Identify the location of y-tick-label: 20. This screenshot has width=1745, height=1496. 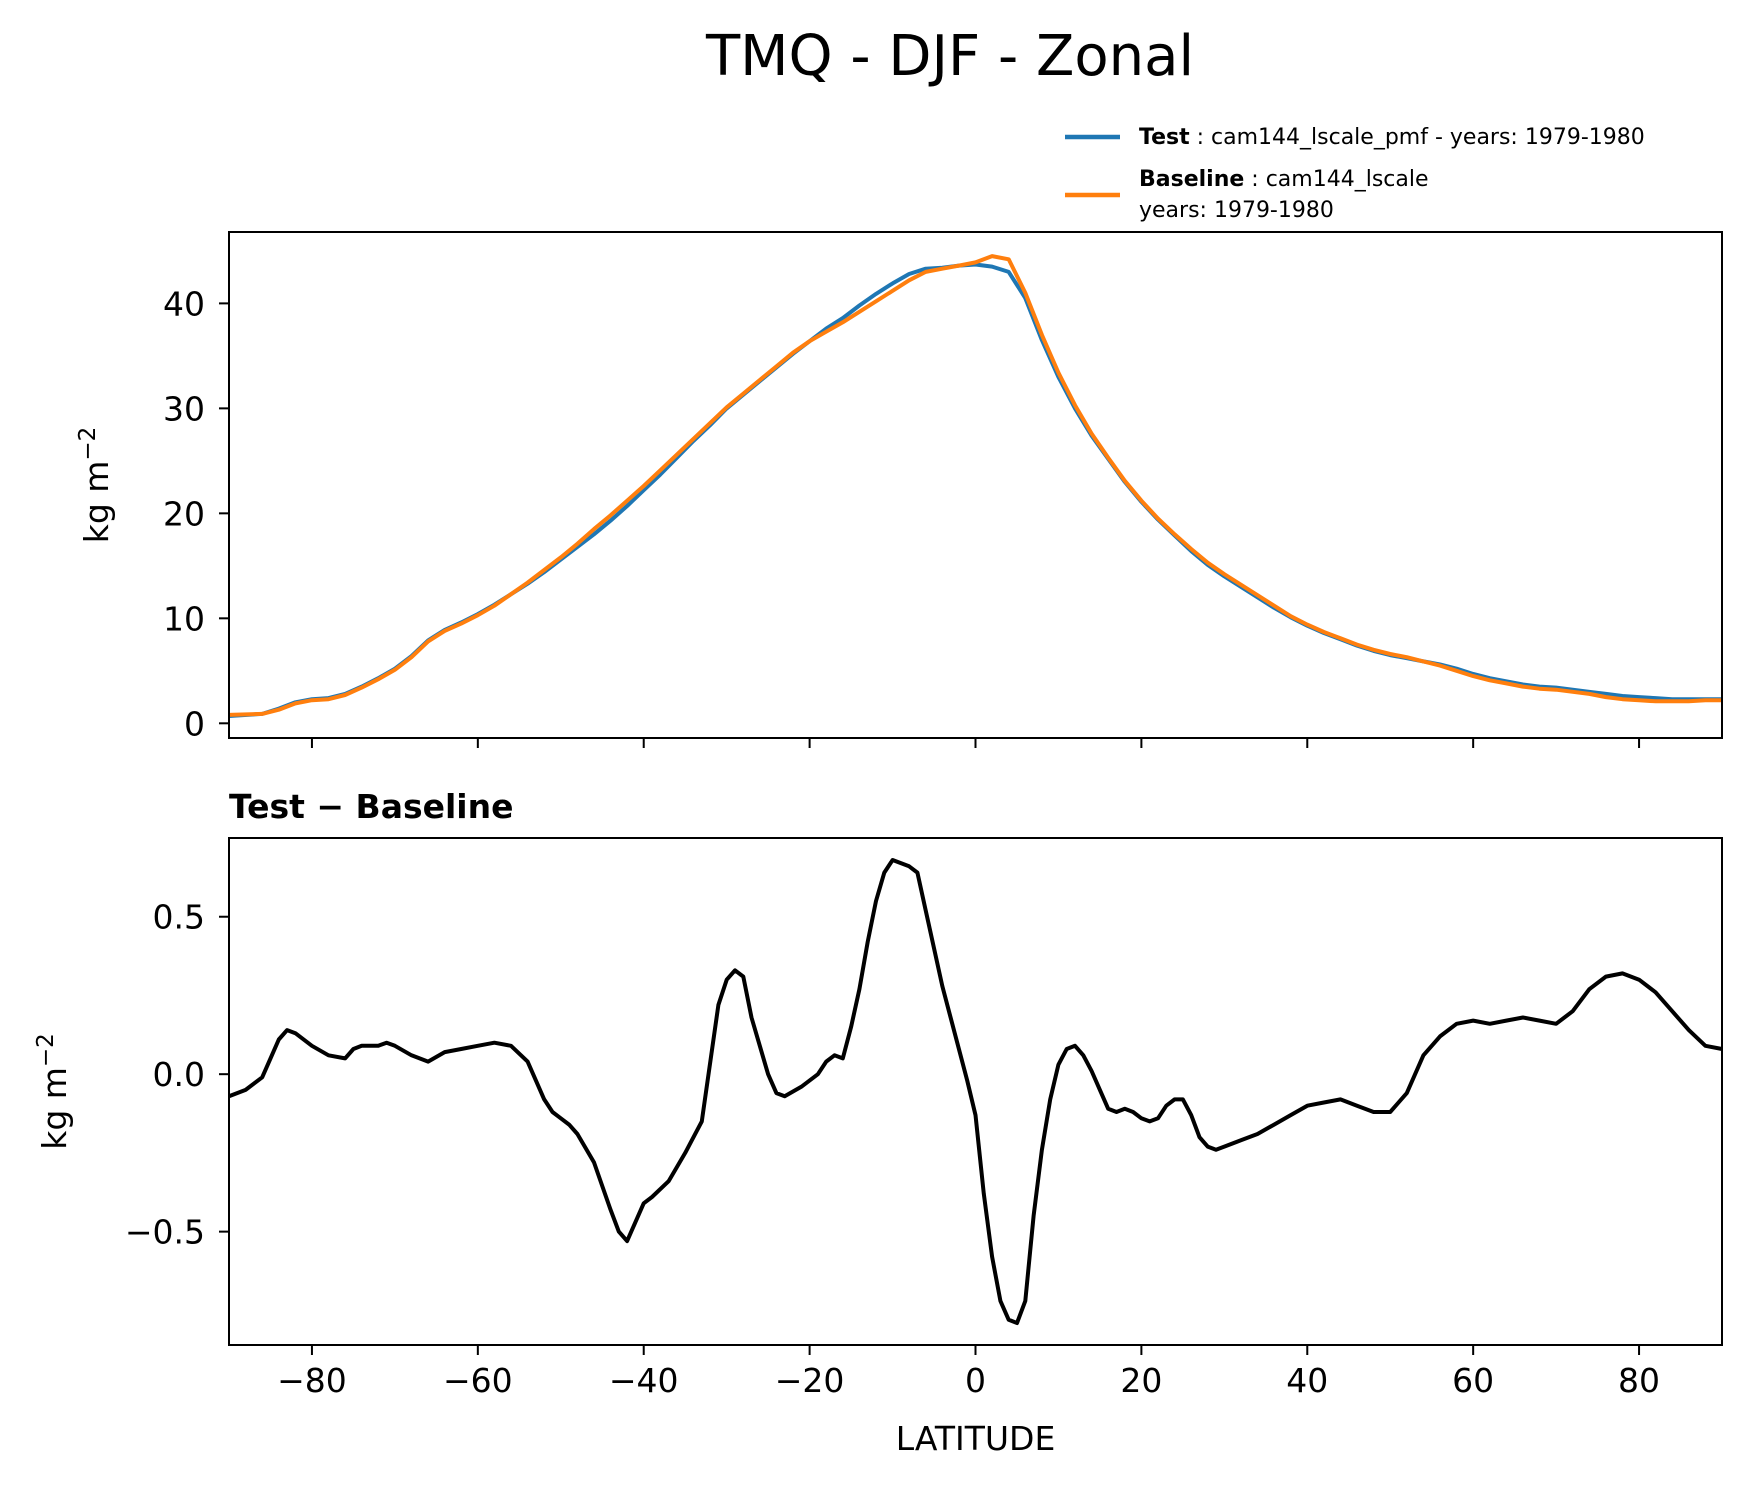
(184, 513).